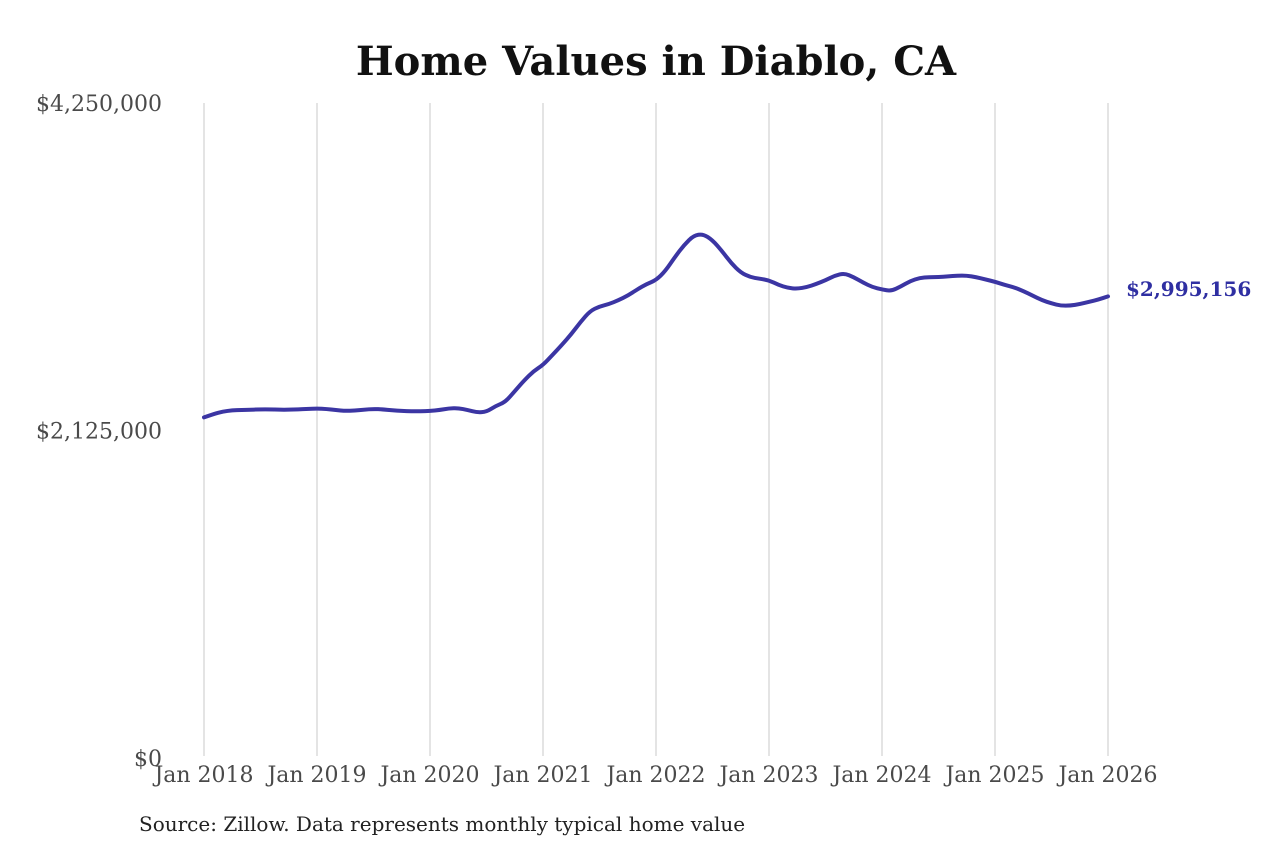 The height and width of the screenshot is (853, 1280). Describe the element at coordinates (880, 775) in the screenshot. I see `x-tick-label: Jan 2024` at that location.